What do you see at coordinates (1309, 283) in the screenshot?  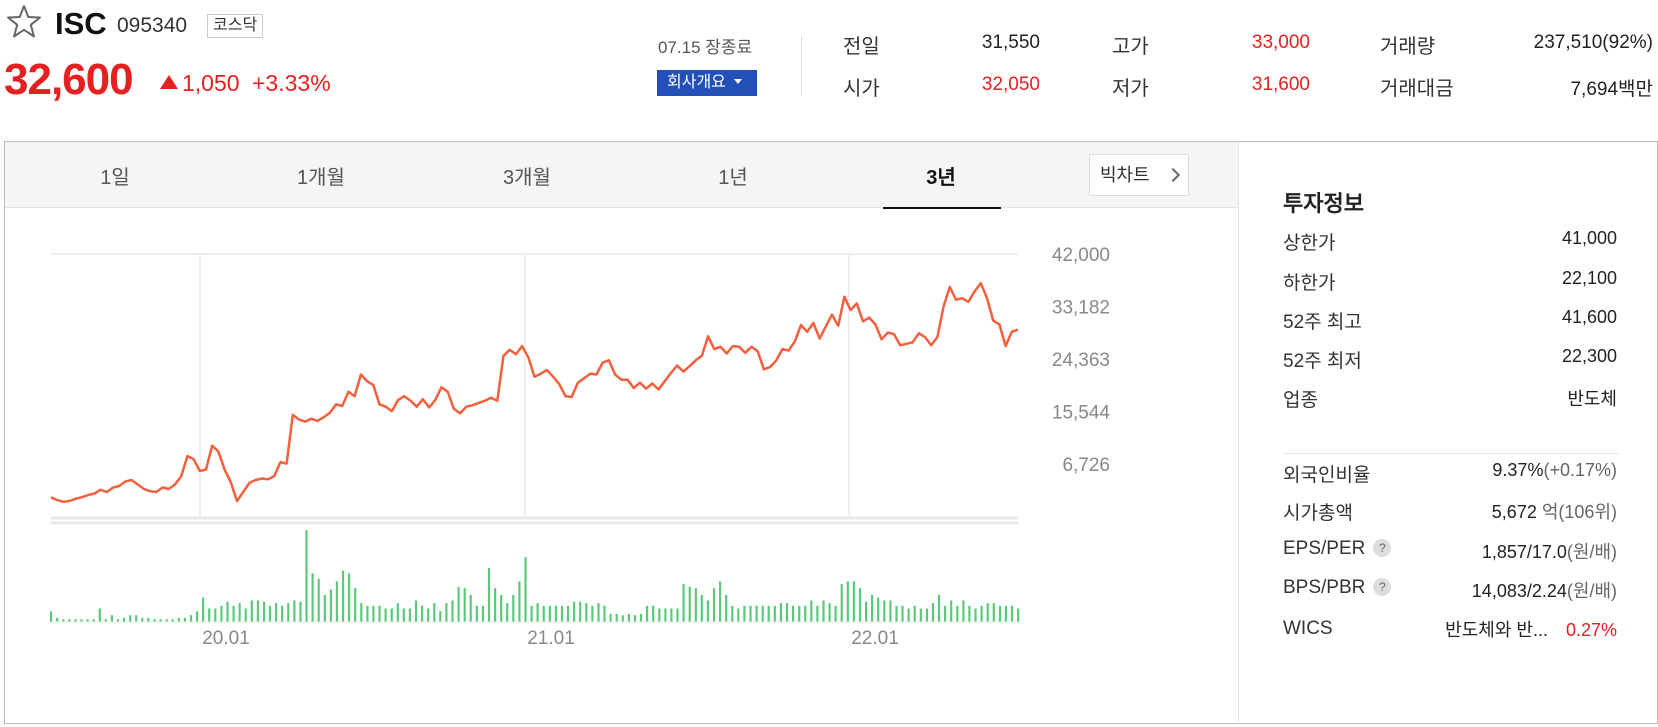 I see `lower-limit-label: 하한가` at bounding box center [1309, 283].